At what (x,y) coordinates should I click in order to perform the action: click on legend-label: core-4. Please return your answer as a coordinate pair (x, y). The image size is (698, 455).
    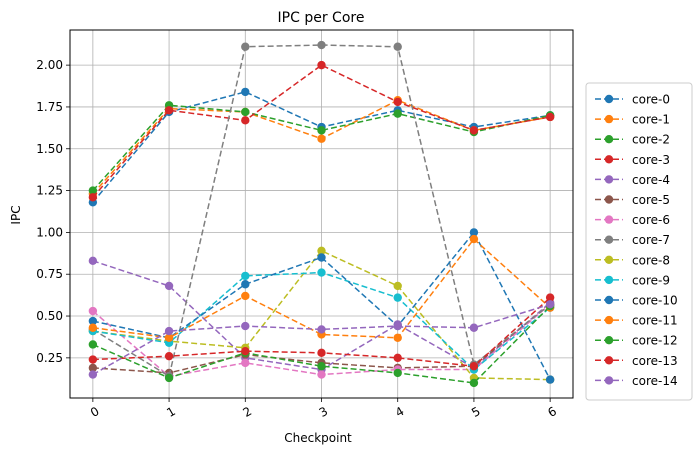
    Looking at the image, I should click on (651, 180).